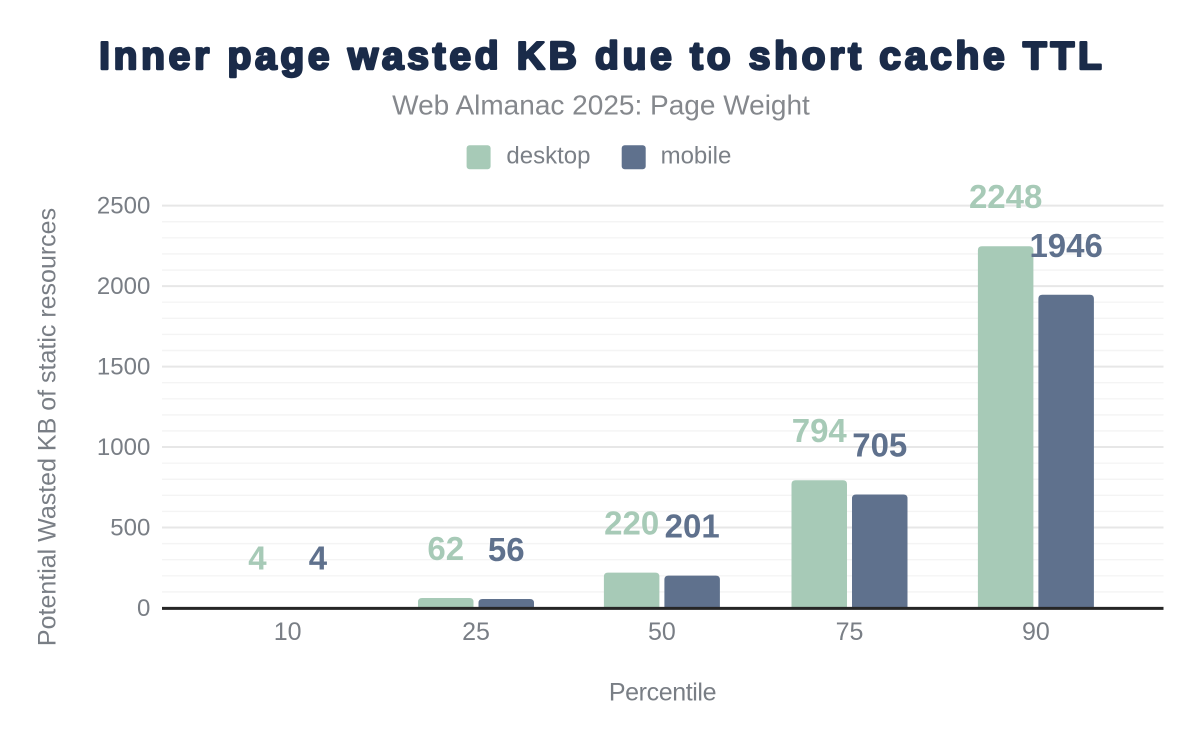 The width and height of the screenshot is (1200, 742). What do you see at coordinates (123, 286) in the screenshot?
I see `svg-text: 2000` at bounding box center [123, 286].